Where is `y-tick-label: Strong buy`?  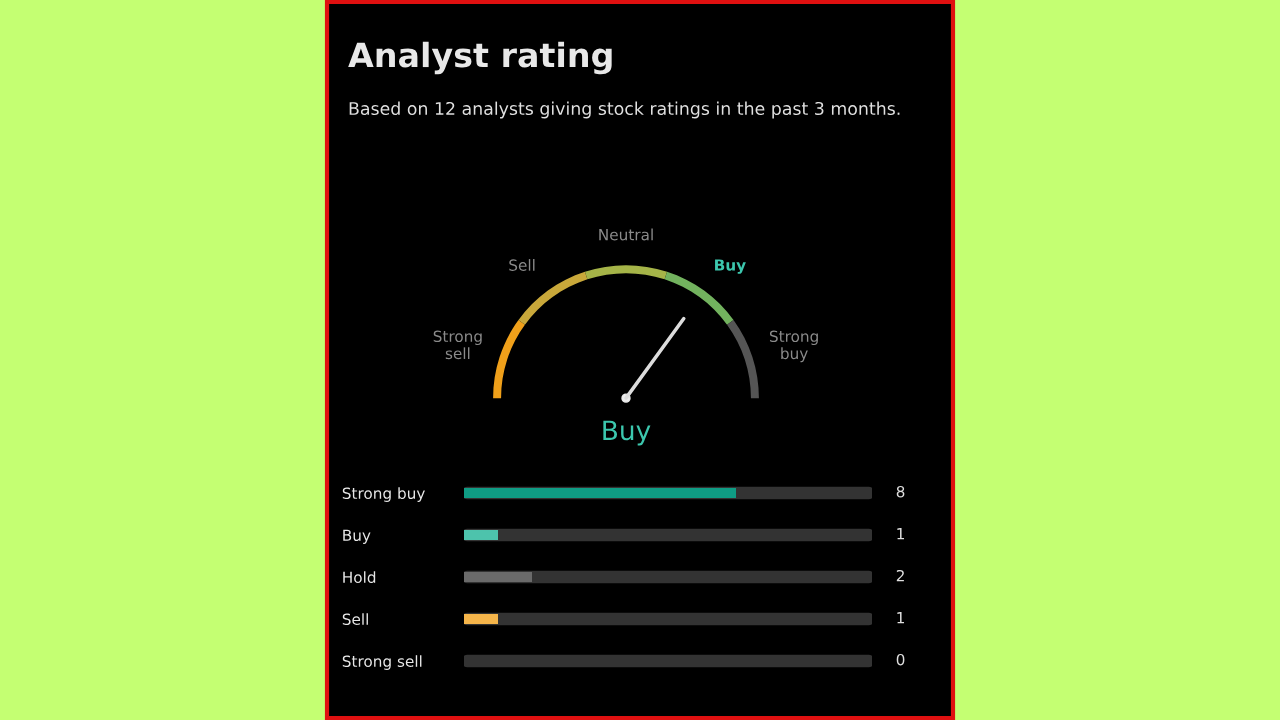 y-tick-label: Strong buy is located at coordinates (383, 494).